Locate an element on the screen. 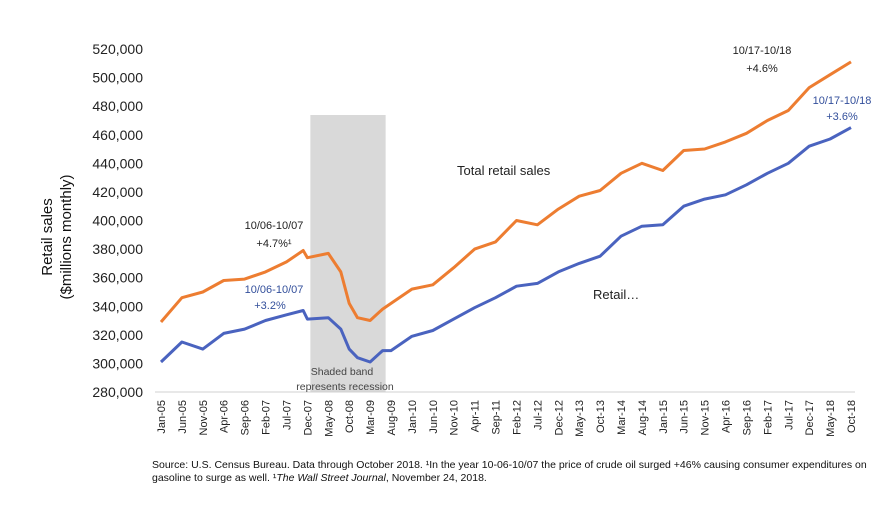 The height and width of the screenshot is (512, 891). x-tick-label: May-13 is located at coordinates (580, 418).